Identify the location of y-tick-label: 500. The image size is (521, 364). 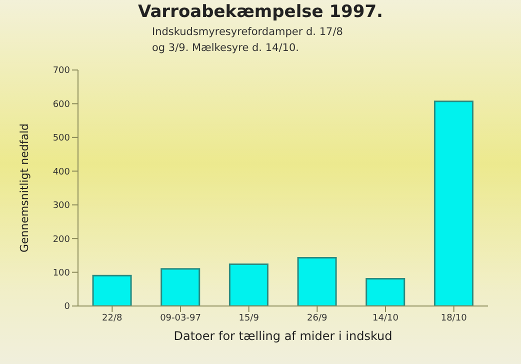
(61, 139).